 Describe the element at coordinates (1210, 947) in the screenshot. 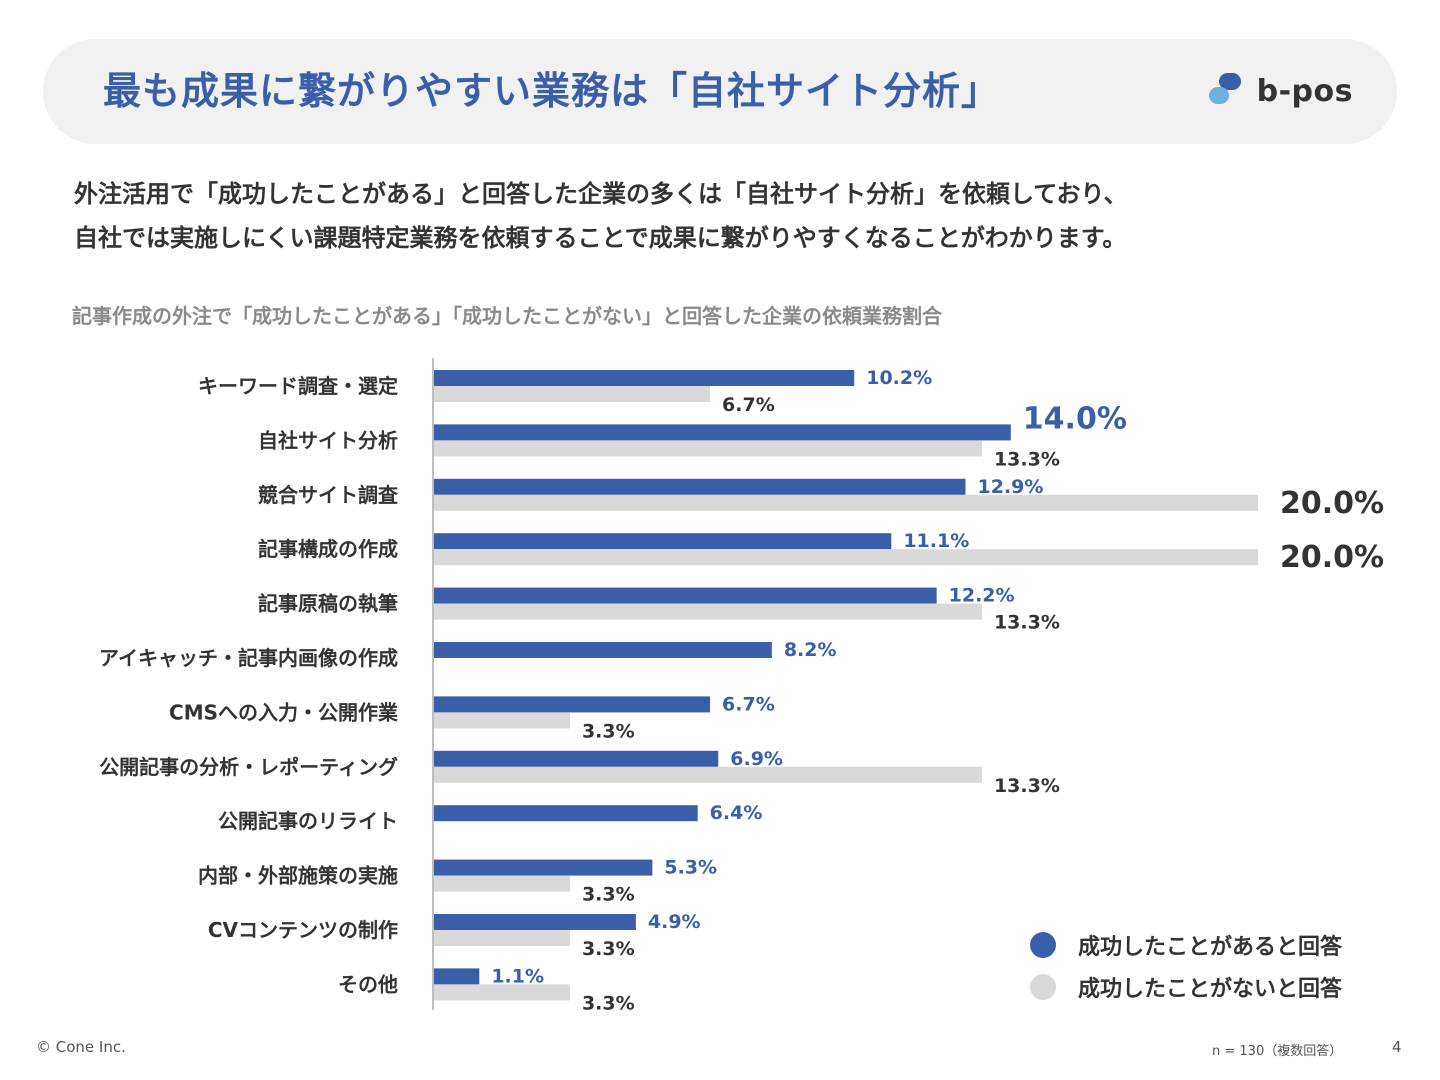

I see `legend-label-success: 成功したことがあると回答` at that location.